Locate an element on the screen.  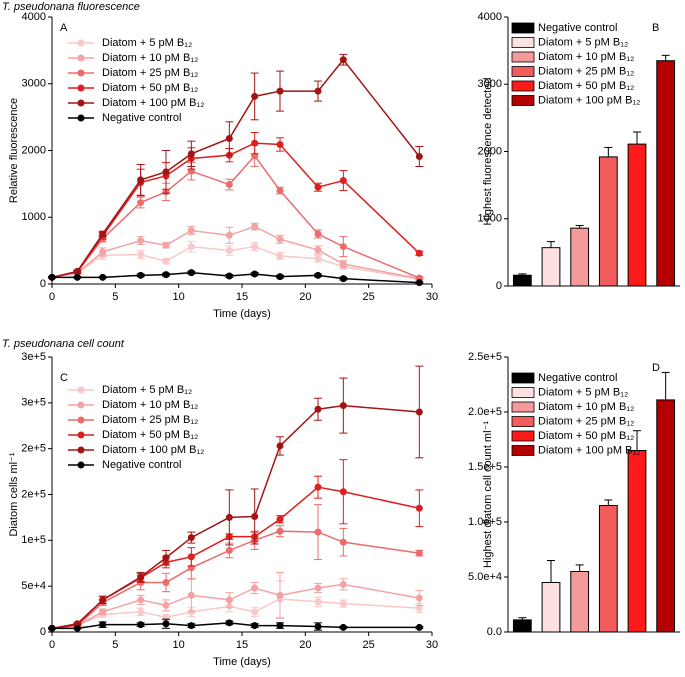
y-tick-label: 3e+5 is located at coordinates (33, 357).